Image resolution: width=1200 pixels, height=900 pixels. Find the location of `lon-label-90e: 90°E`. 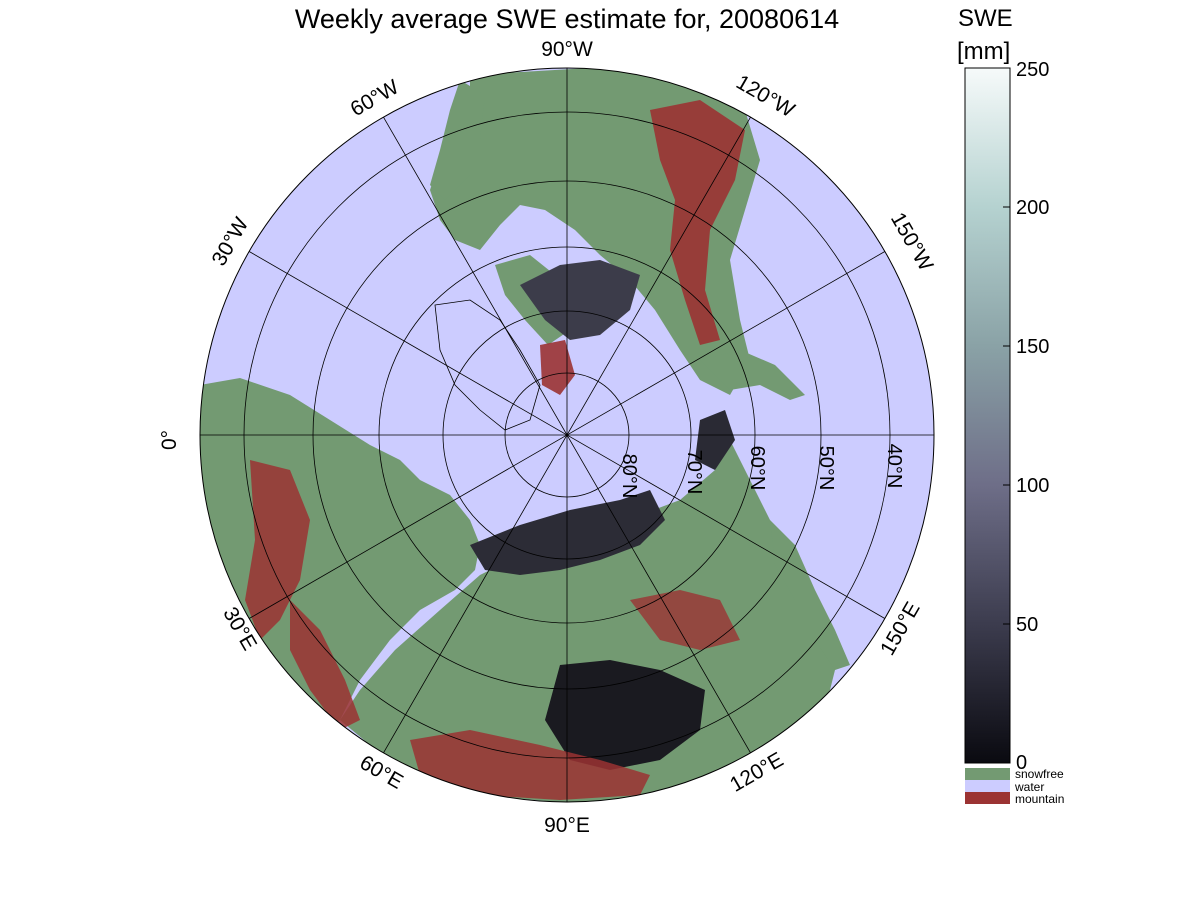

lon-label-90e: 90°E is located at coordinates (567, 825).